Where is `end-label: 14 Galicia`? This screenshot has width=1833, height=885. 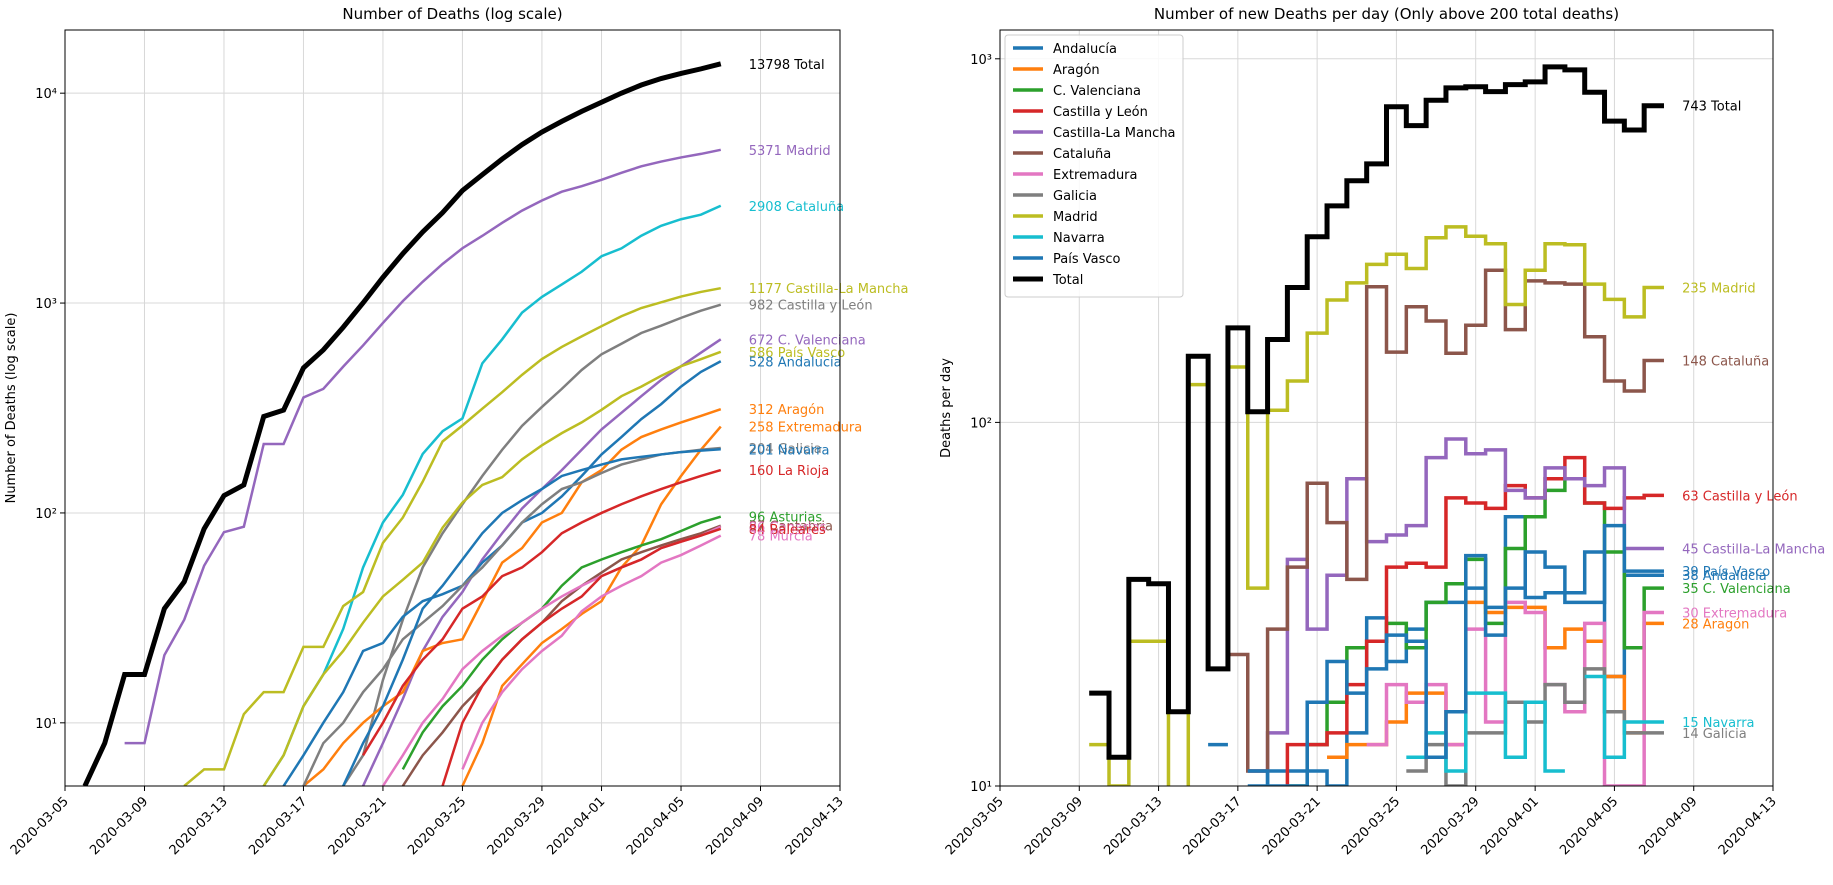
end-label: 14 Galicia is located at coordinates (1714, 734).